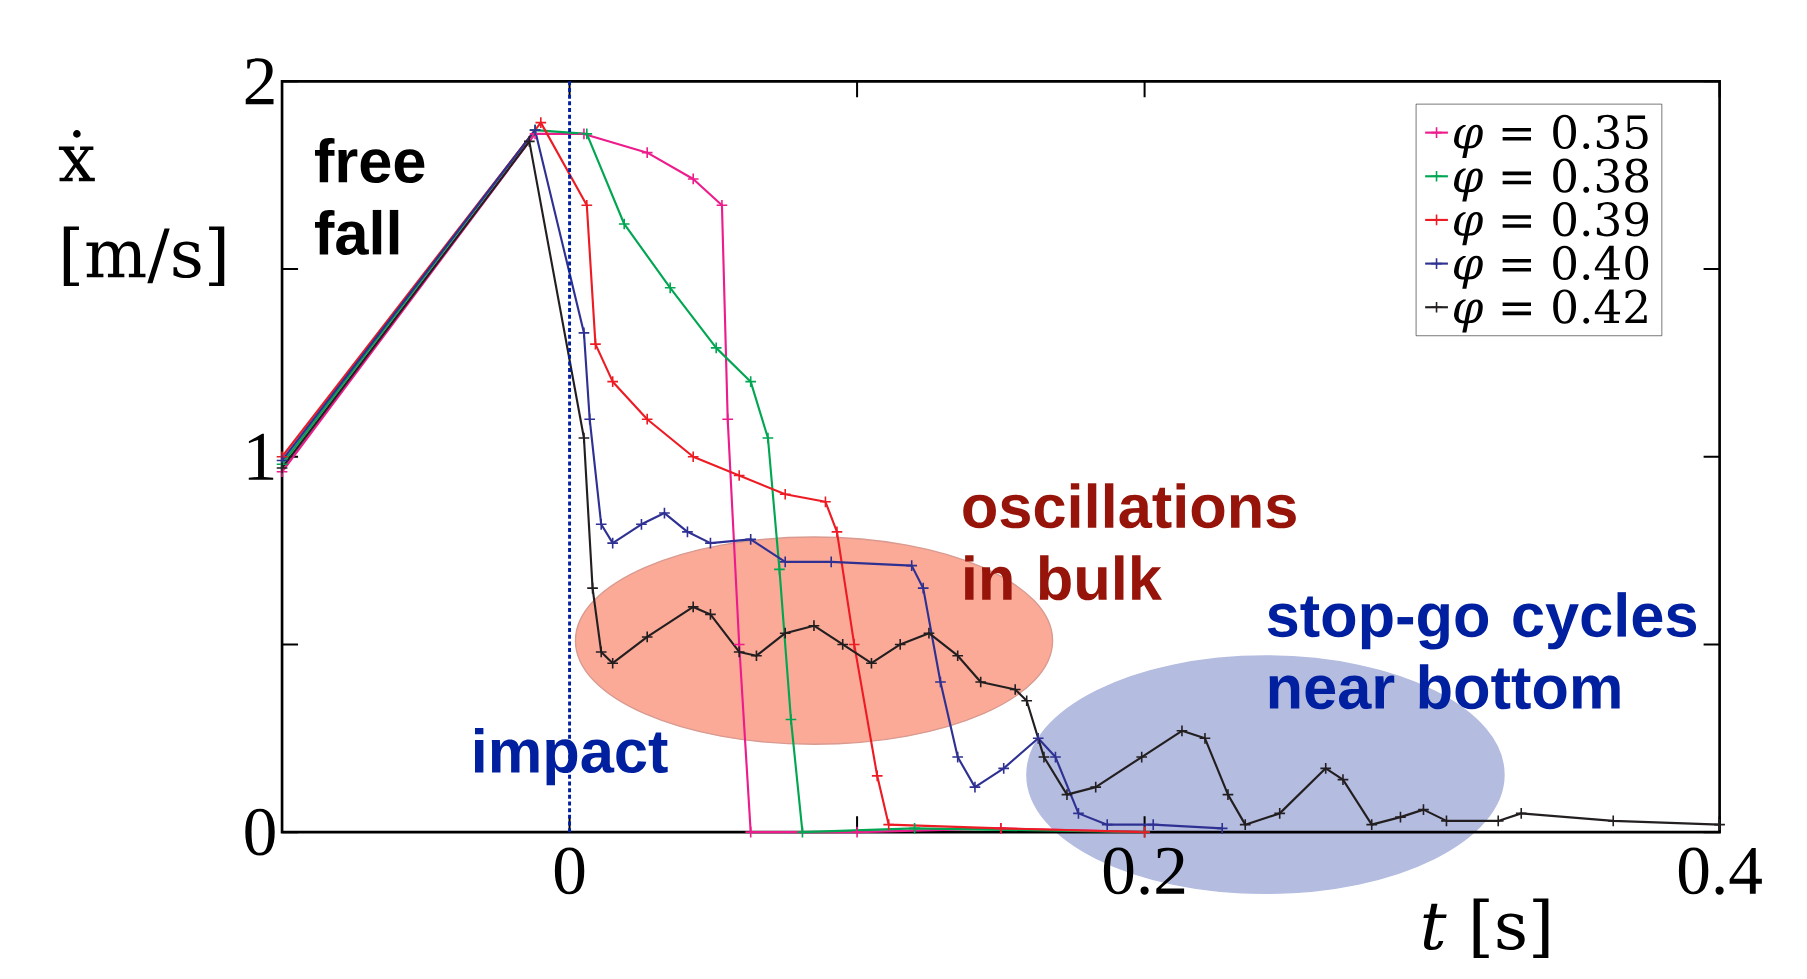  What do you see at coordinates (1551, 180) in the screenshot?
I see `legend-label: φ = 0.38` at bounding box center [1551, 180].